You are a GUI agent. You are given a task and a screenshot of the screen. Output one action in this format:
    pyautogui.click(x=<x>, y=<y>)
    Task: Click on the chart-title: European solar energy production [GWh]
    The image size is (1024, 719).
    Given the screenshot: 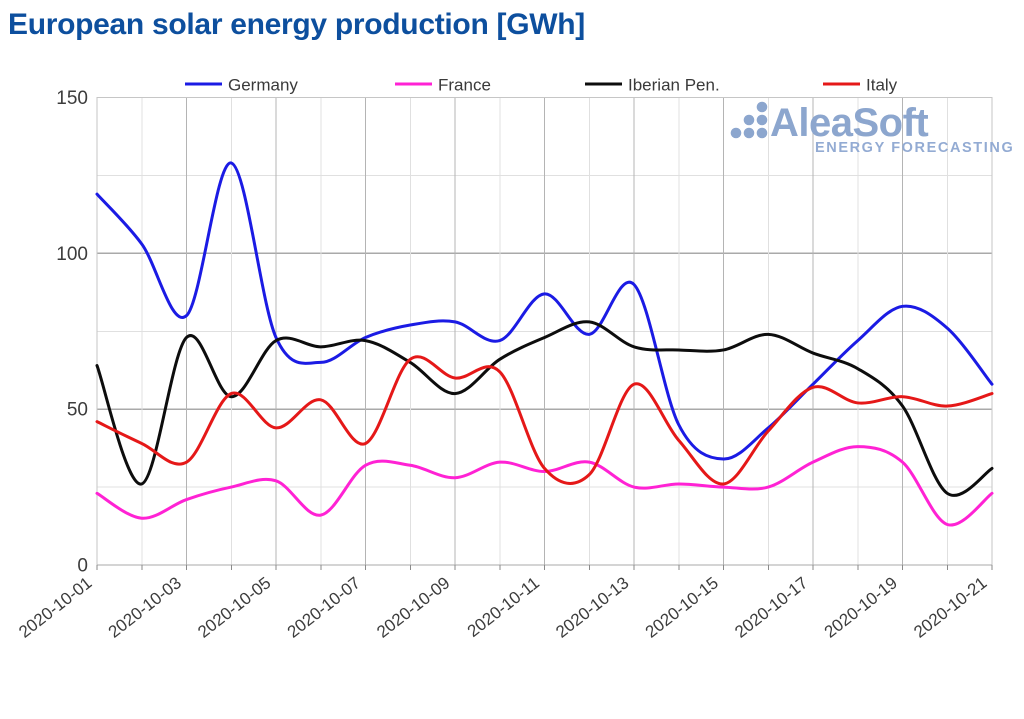 What is the action you would take?
    pyautogui.click(x=296, y=24)
    